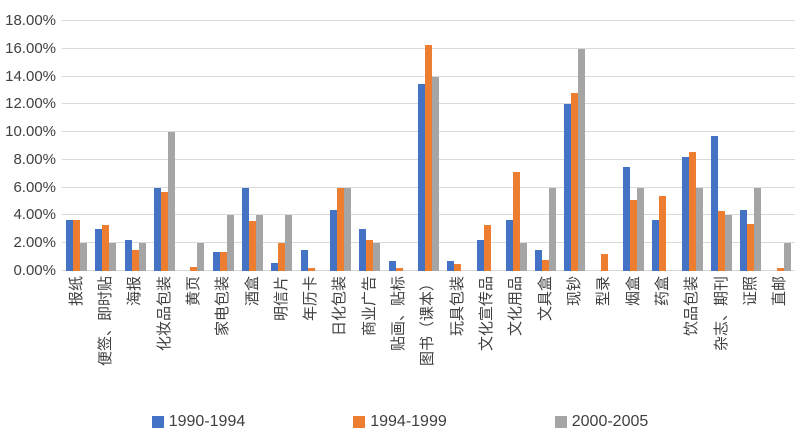 The image size is (800, 446). Describe the element at coordinates (457, 342) in the screenshot. I see `x-label-cell: 玩具包装` at that location.